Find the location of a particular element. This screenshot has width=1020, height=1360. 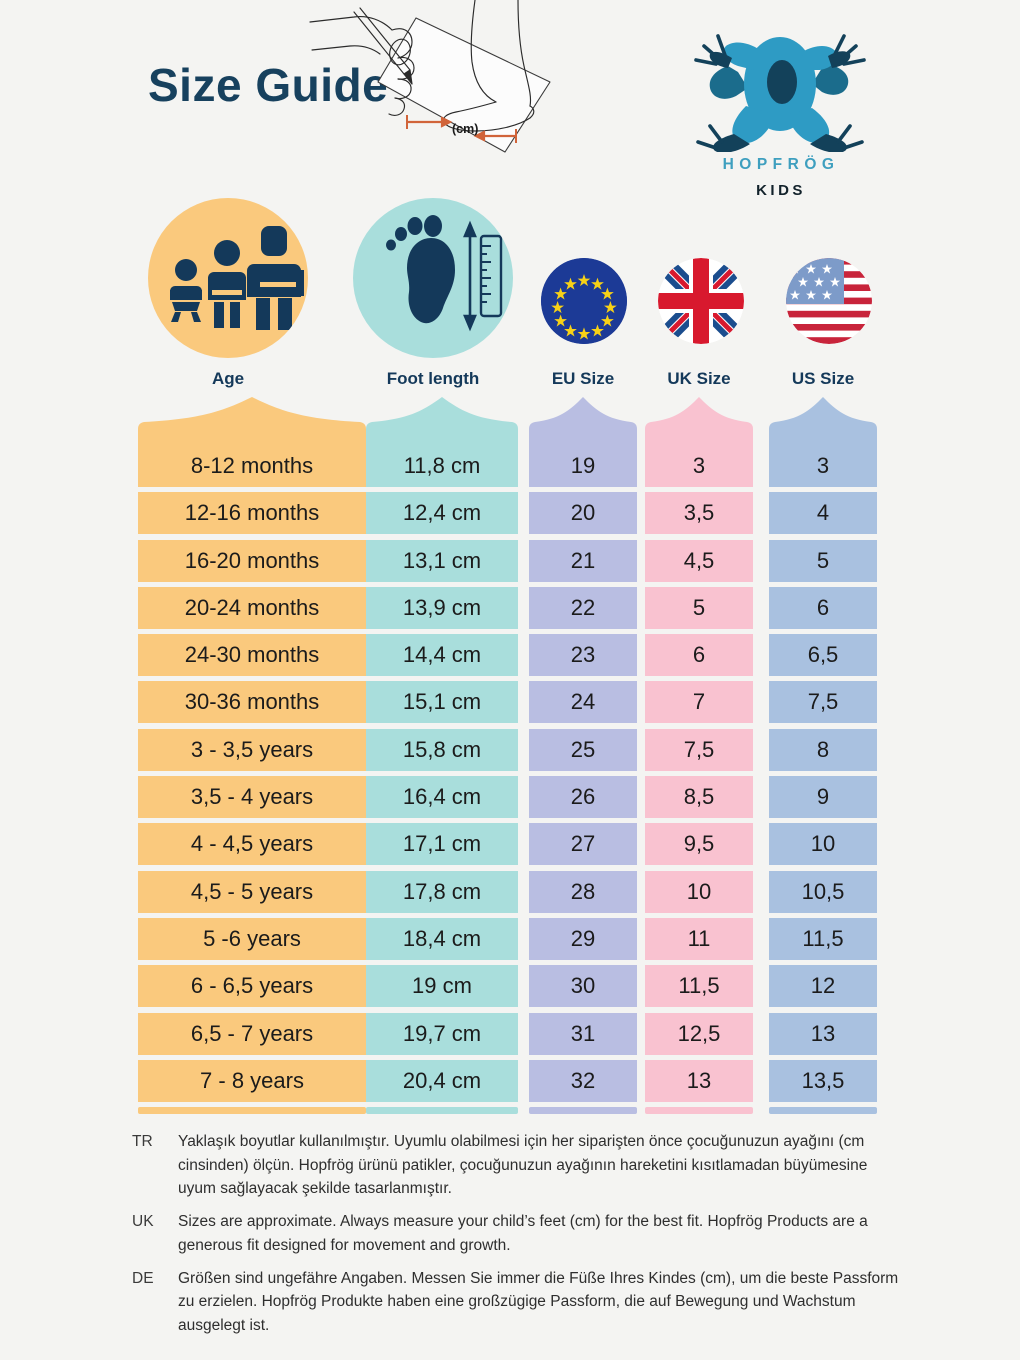

cell-foot_length-row-12: 19 cm is located at coordinates (442, 986).